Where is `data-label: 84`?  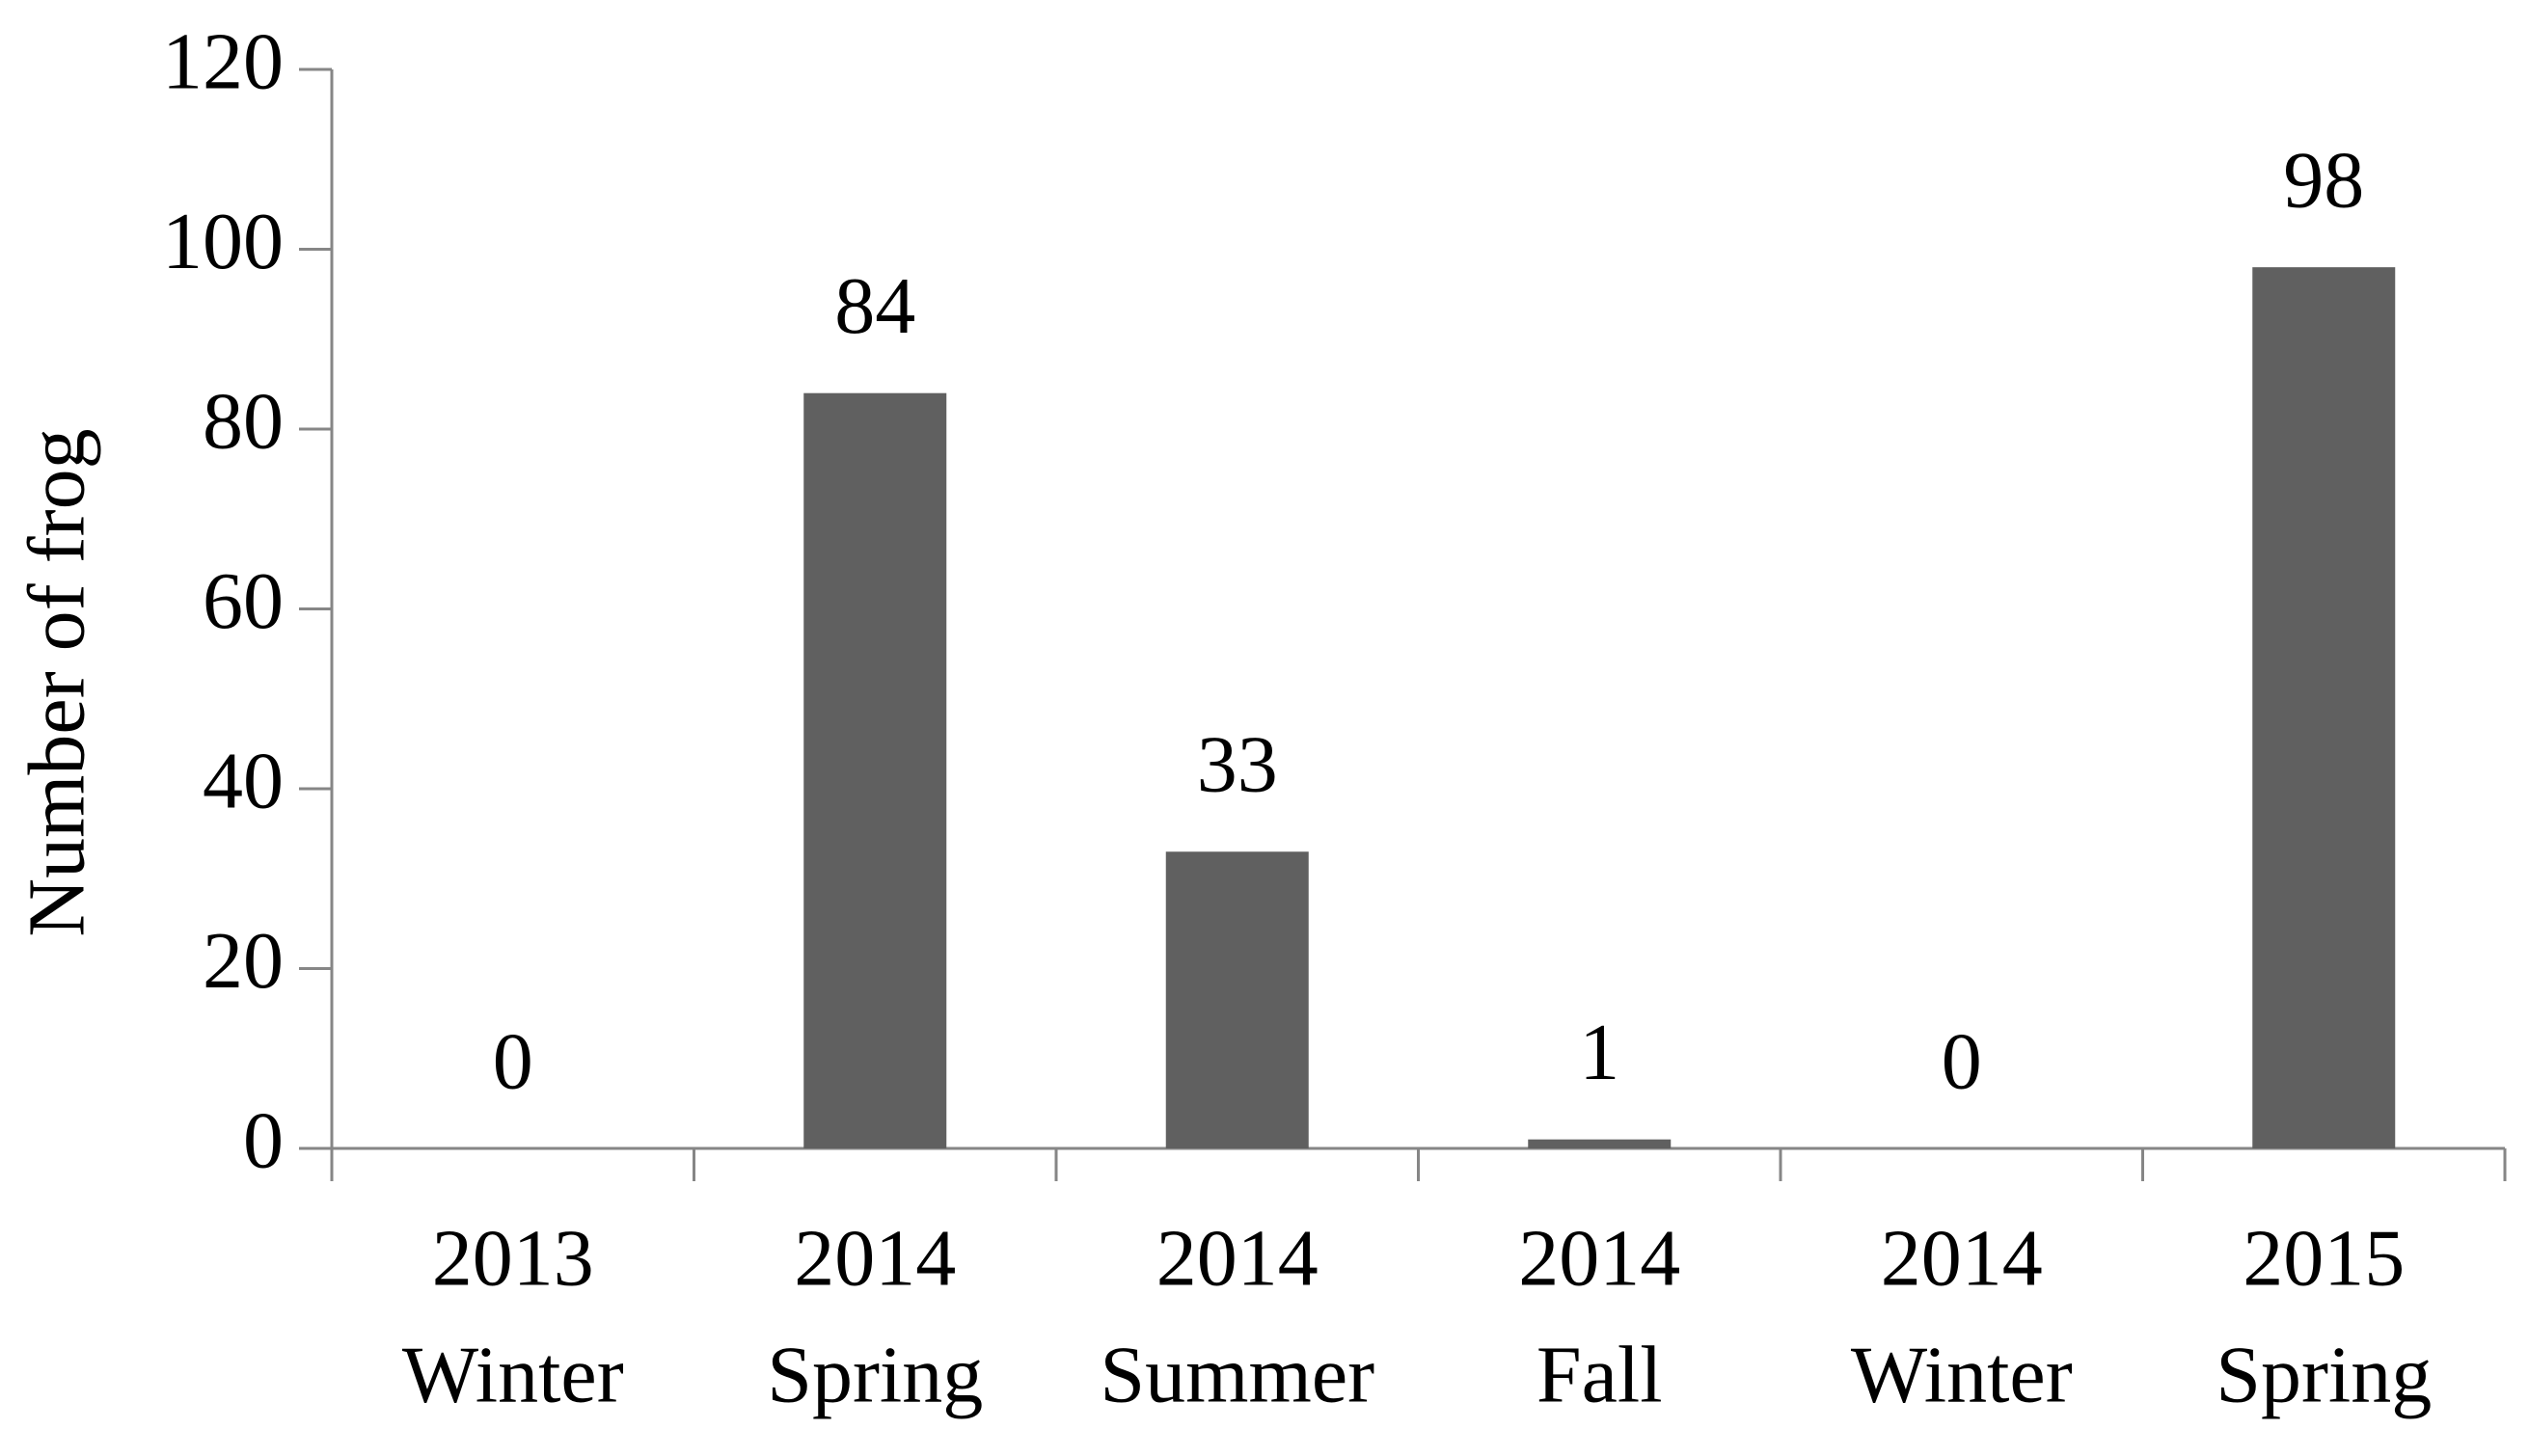 data-label: 84 is located at coordinates (874, 306).